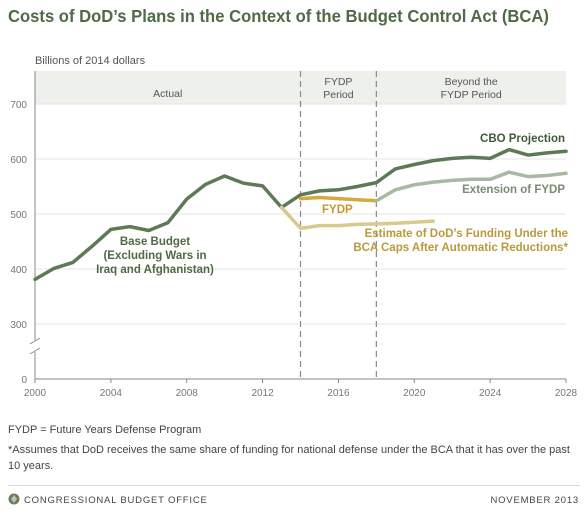 The image size is (587, 514). Describe the element at coordinates (471, 88) in the screenshot. I see `period-label: Beyond the FYDP Period` at that location.